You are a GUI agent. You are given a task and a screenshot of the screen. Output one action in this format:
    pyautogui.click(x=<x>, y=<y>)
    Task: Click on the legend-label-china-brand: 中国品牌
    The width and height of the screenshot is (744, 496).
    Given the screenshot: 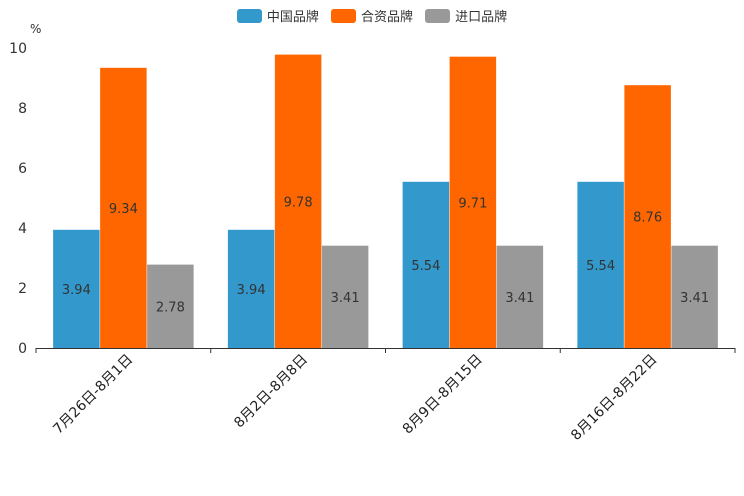 What is the action you would take?
    pyautogui.click(x=292, y=17)
    